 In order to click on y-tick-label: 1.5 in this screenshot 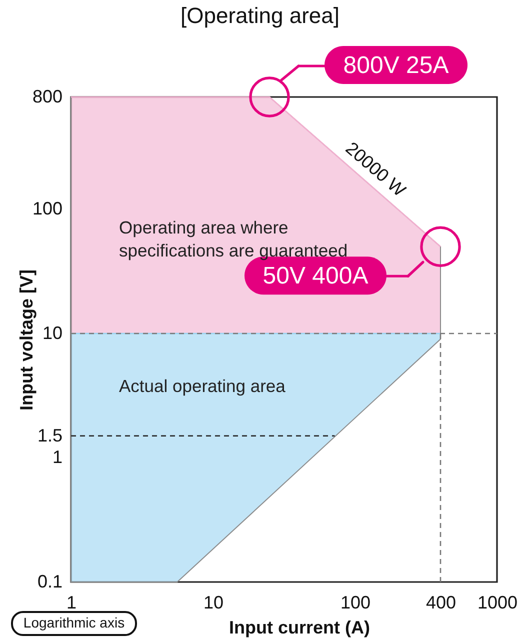, I will do `click(49, 435)`.